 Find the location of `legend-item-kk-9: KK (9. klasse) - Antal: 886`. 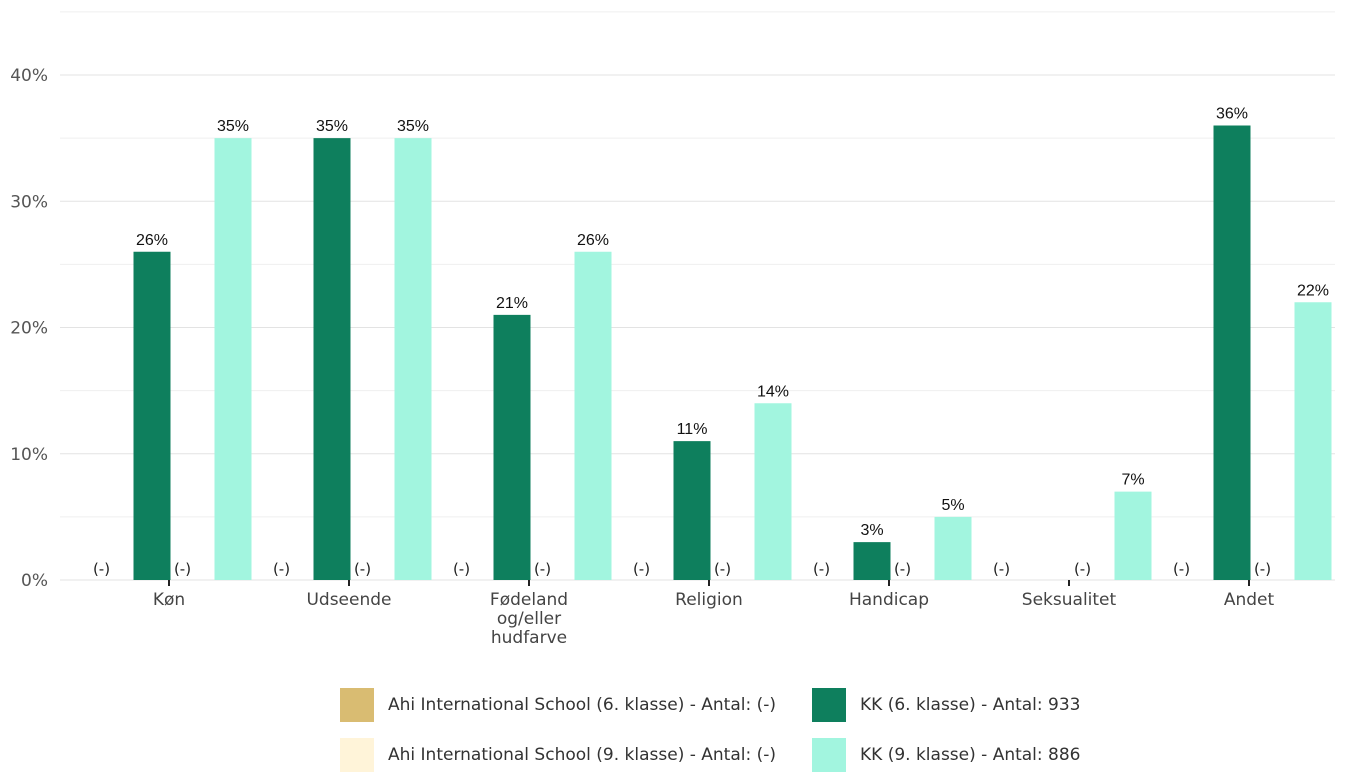

legend-item-kk-9: KK (9. klasse) - Antal: 886 is located at coordinates (946, 755).